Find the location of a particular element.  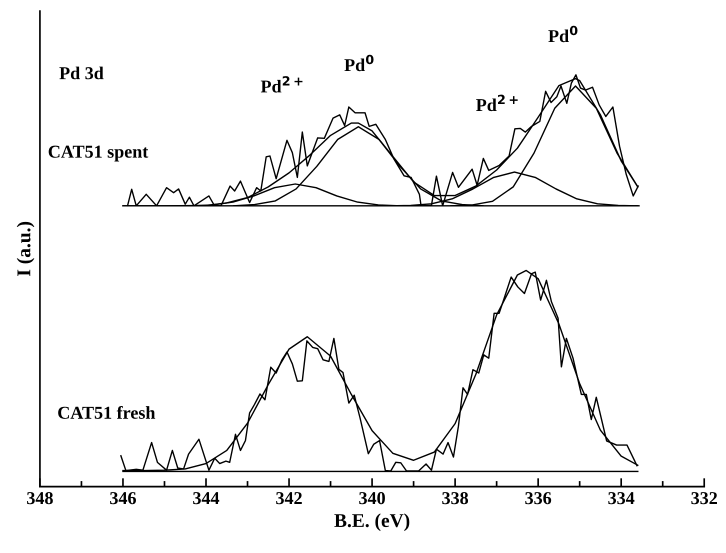

x-tick-label: 334 is located at coordinates (621, 498).